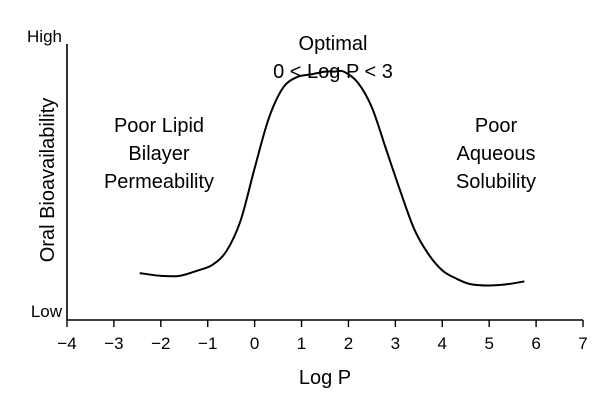 The width and height of the screenshot is (604, 401). I want to click on x-tick-label: 4, so click(442, 343).